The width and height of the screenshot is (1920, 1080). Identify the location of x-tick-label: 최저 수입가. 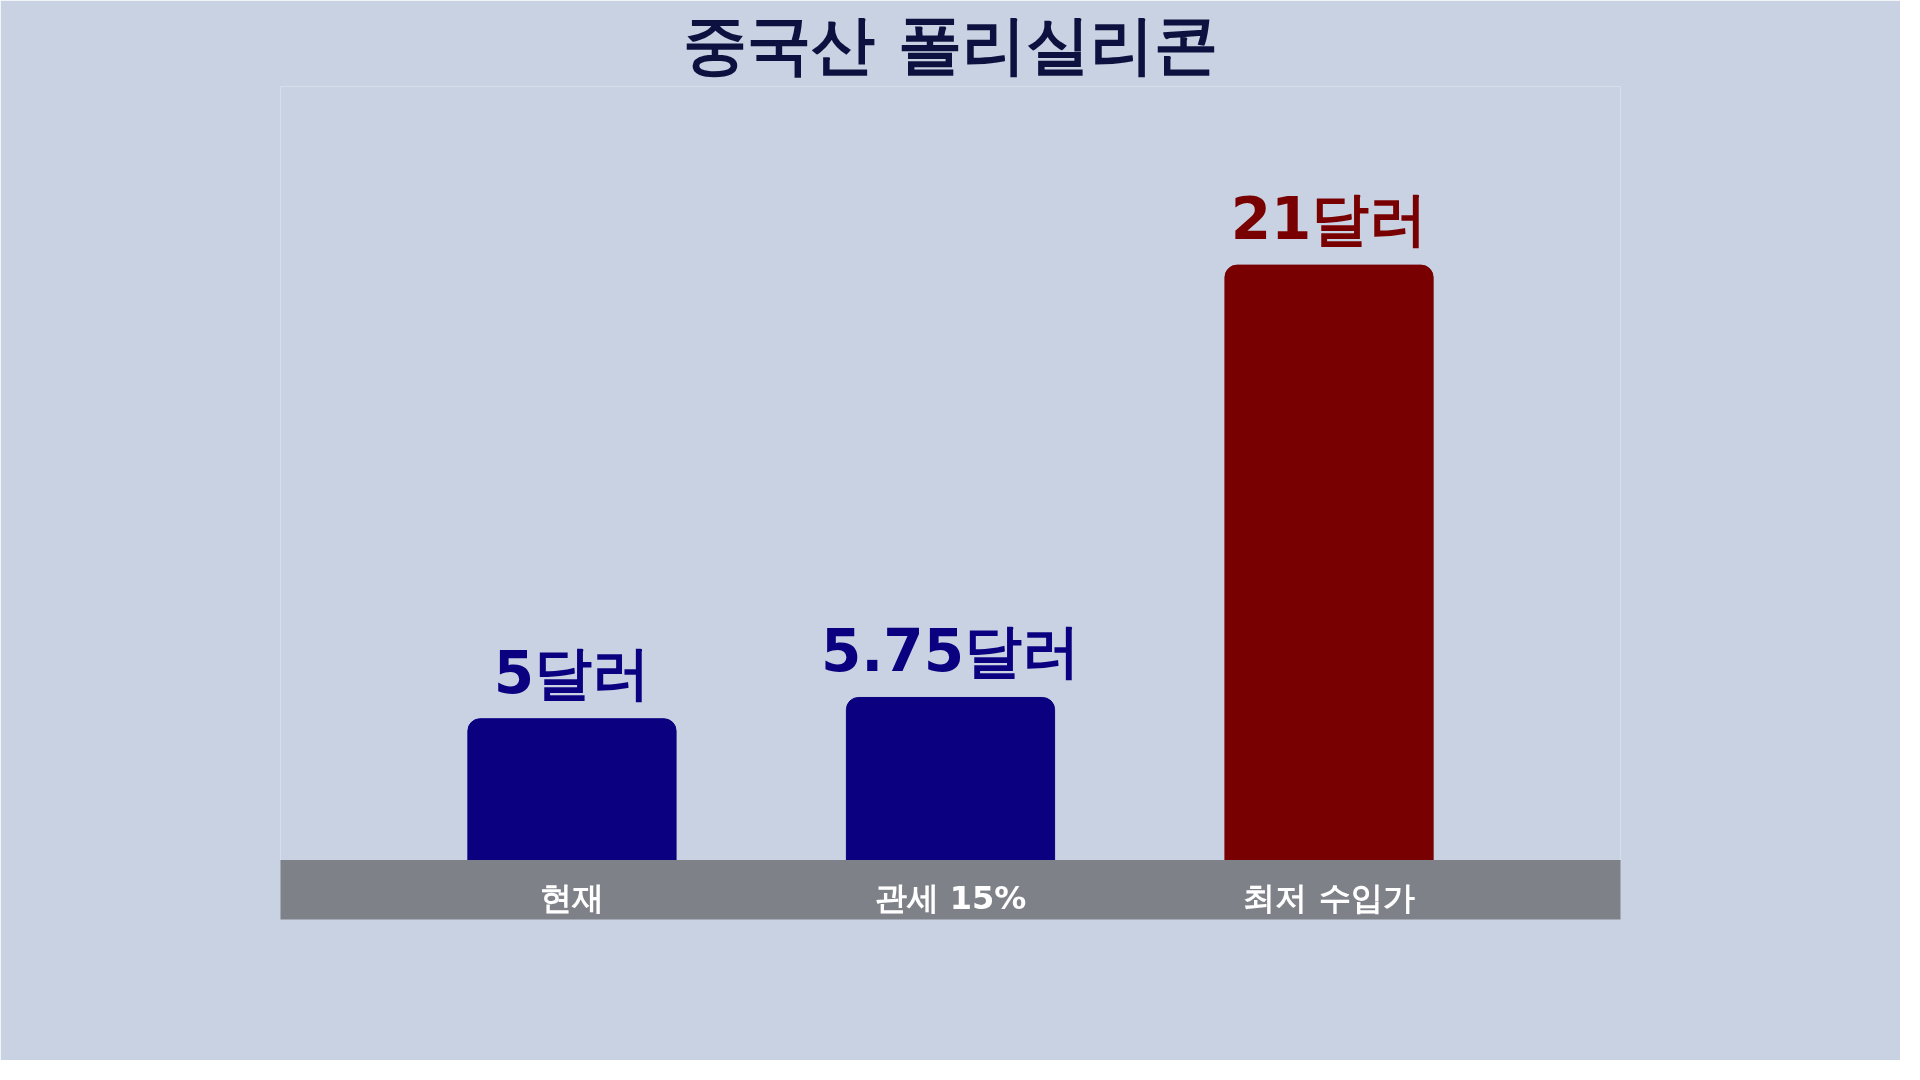
(1329, 897).